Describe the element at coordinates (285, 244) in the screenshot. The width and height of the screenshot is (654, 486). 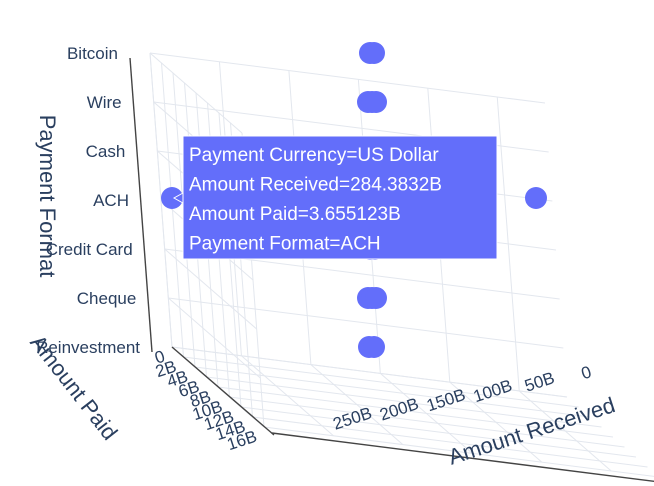
I see `hover-line: Payment Format=ACH` at that location.